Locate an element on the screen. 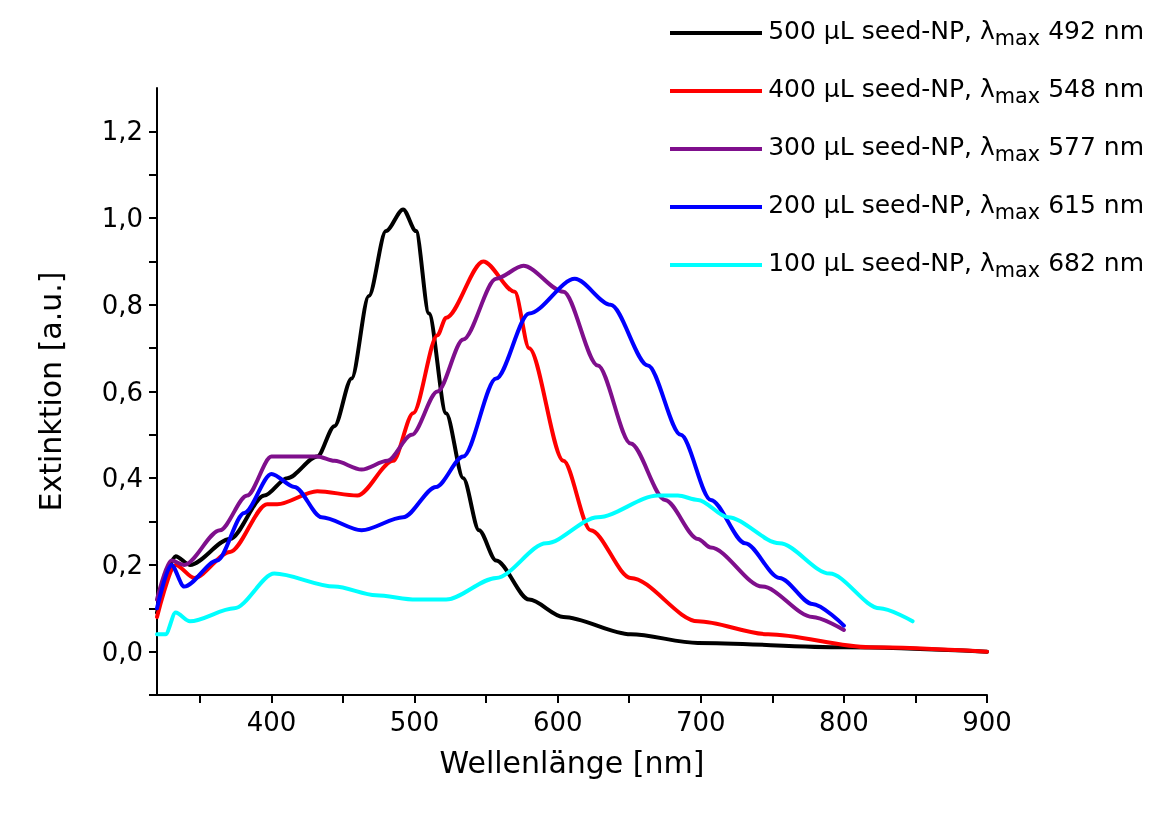 Image resolution: width=1156 pixels, height=826 pixels. y-tick-label: 0,2 is located at coordinates (122, 564).